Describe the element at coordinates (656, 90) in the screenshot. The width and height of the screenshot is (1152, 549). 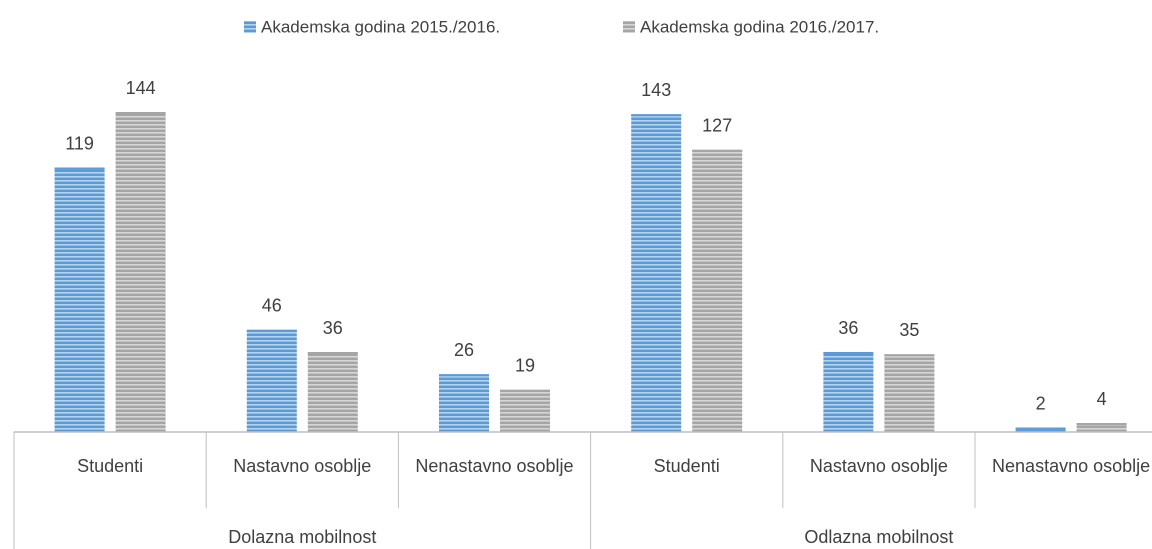
I see `data-label: 143` at that location.